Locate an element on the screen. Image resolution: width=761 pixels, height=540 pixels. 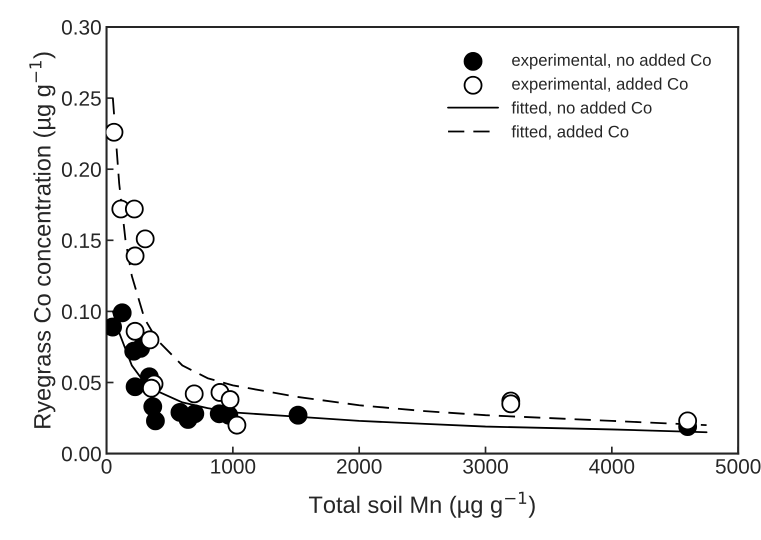
x-tick-label: 4000 is located at coordinates (611, 466).